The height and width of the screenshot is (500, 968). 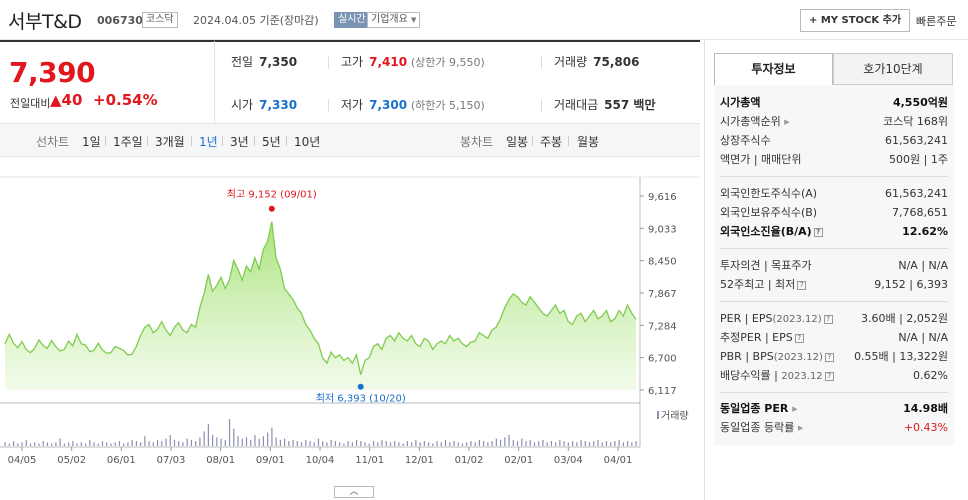 What do you see at coordinates (925, 427) in the screenshot?
I see `sector-rate-value: +0.43%` at bounding box center [925, 427].